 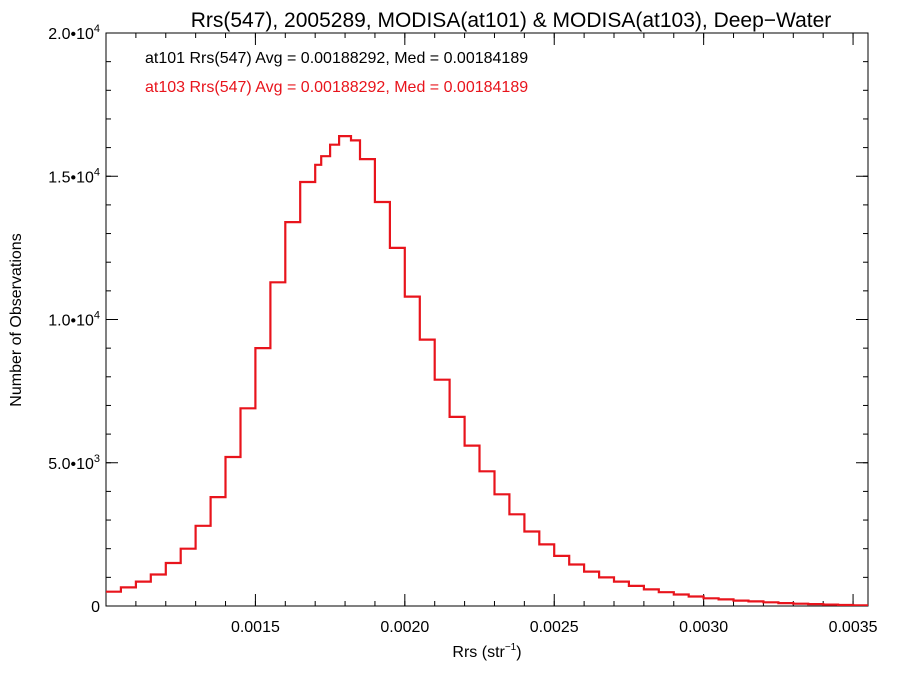 I want to click on y-tick-mantissa: 0, so click(x=95, y=607).